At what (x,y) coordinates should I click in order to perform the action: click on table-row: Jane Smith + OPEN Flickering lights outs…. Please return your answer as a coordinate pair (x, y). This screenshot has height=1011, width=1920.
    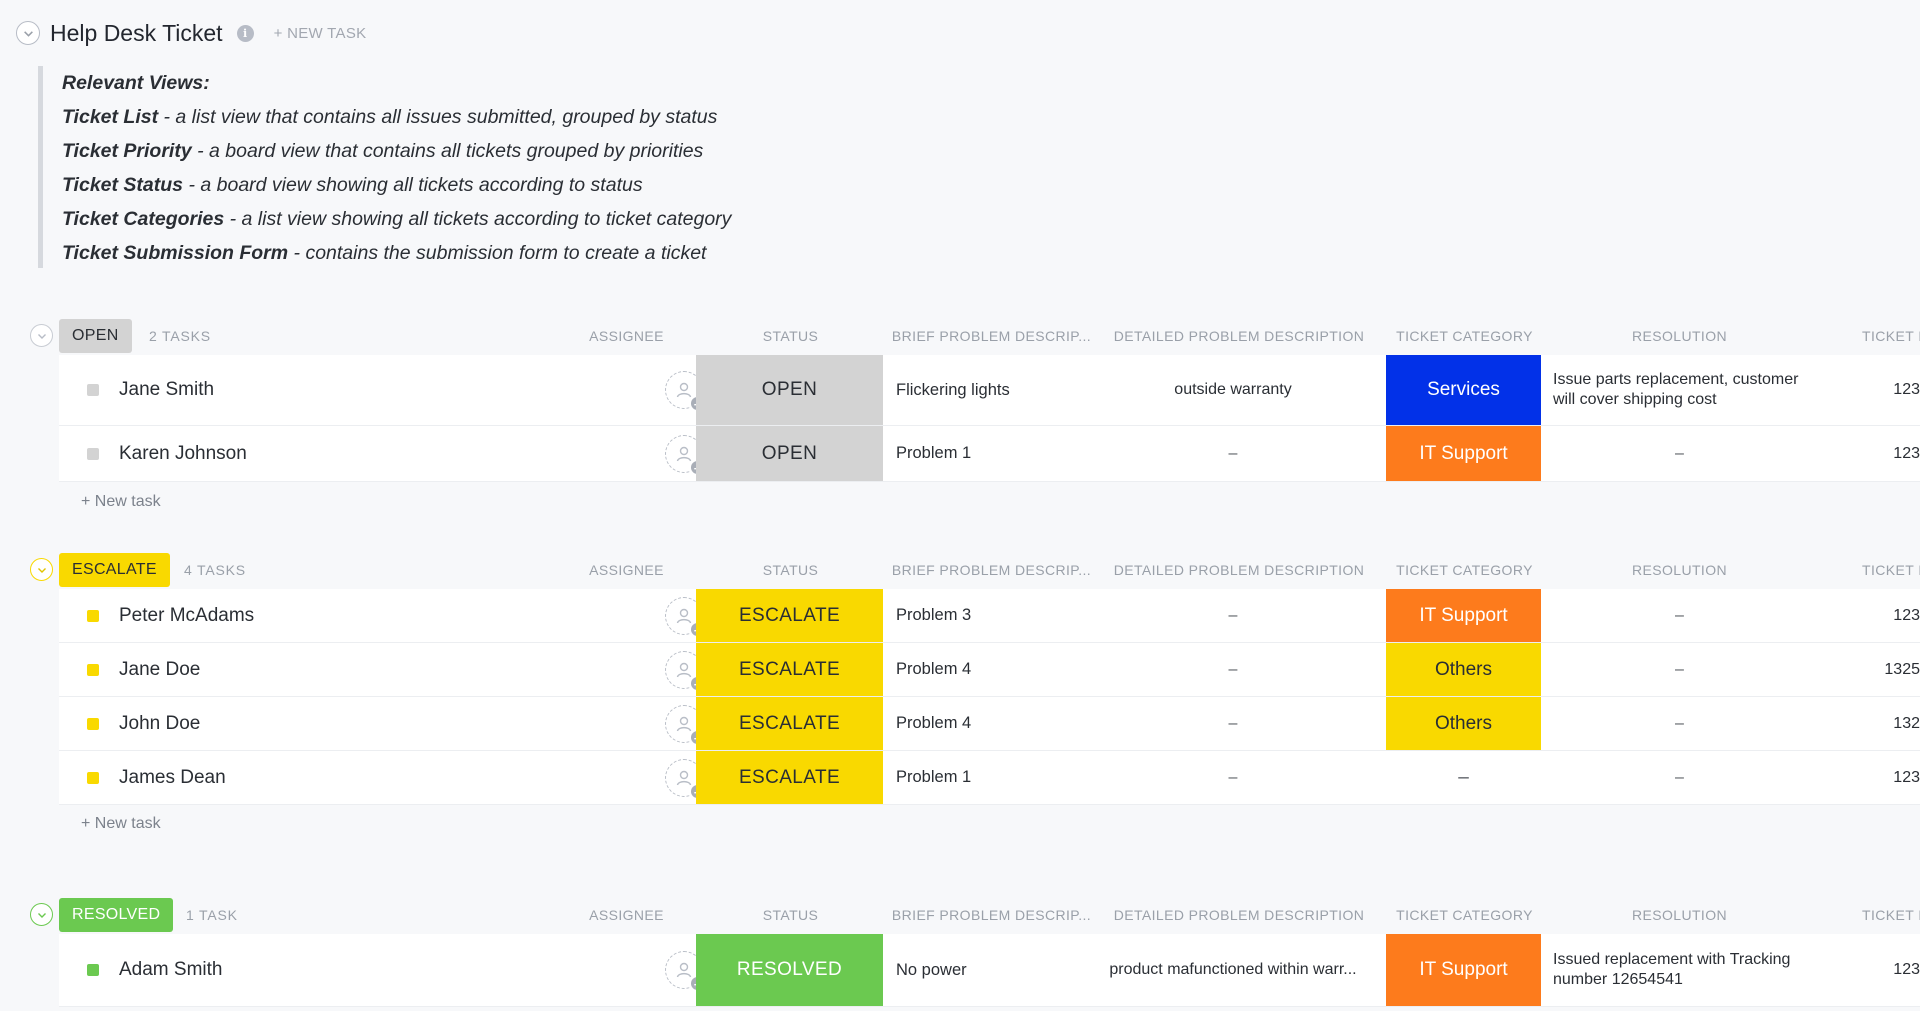
    Looking at the image, I should click on (989, 390).